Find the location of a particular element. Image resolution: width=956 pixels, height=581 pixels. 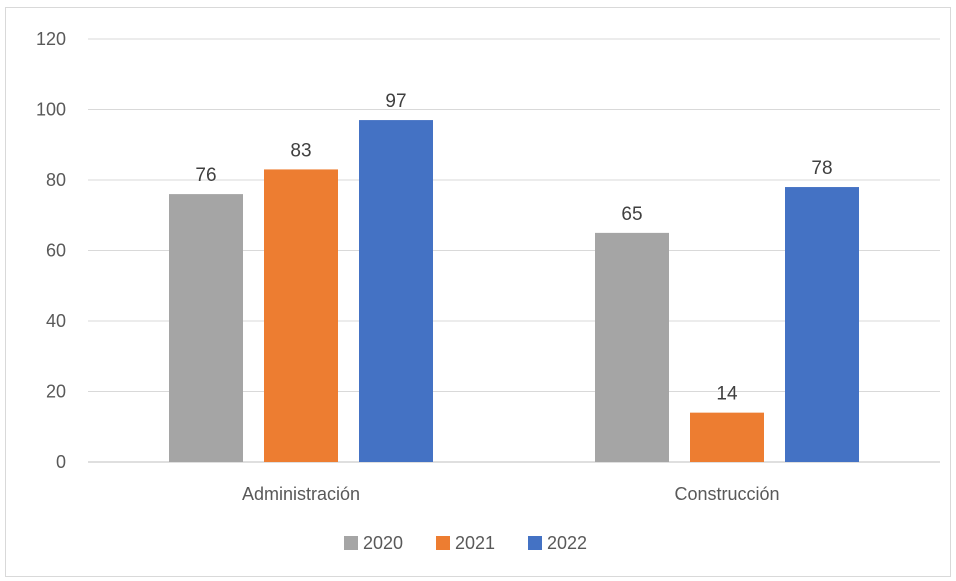

legend-swatch-2020 is located at coordinates (351, 543).